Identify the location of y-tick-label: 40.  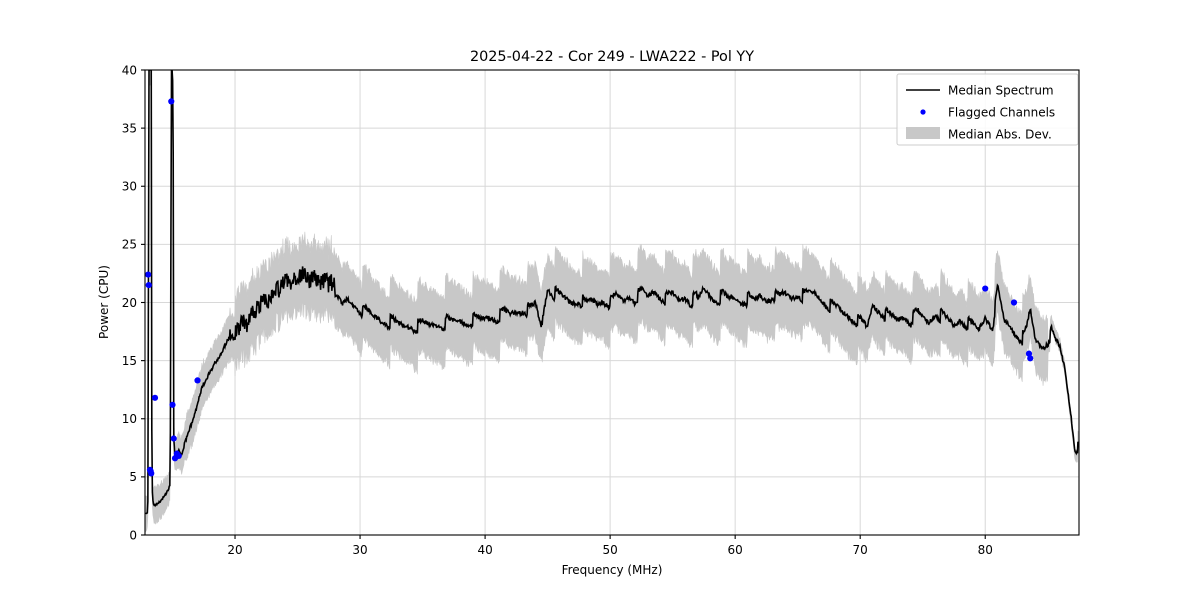
(129, 70).